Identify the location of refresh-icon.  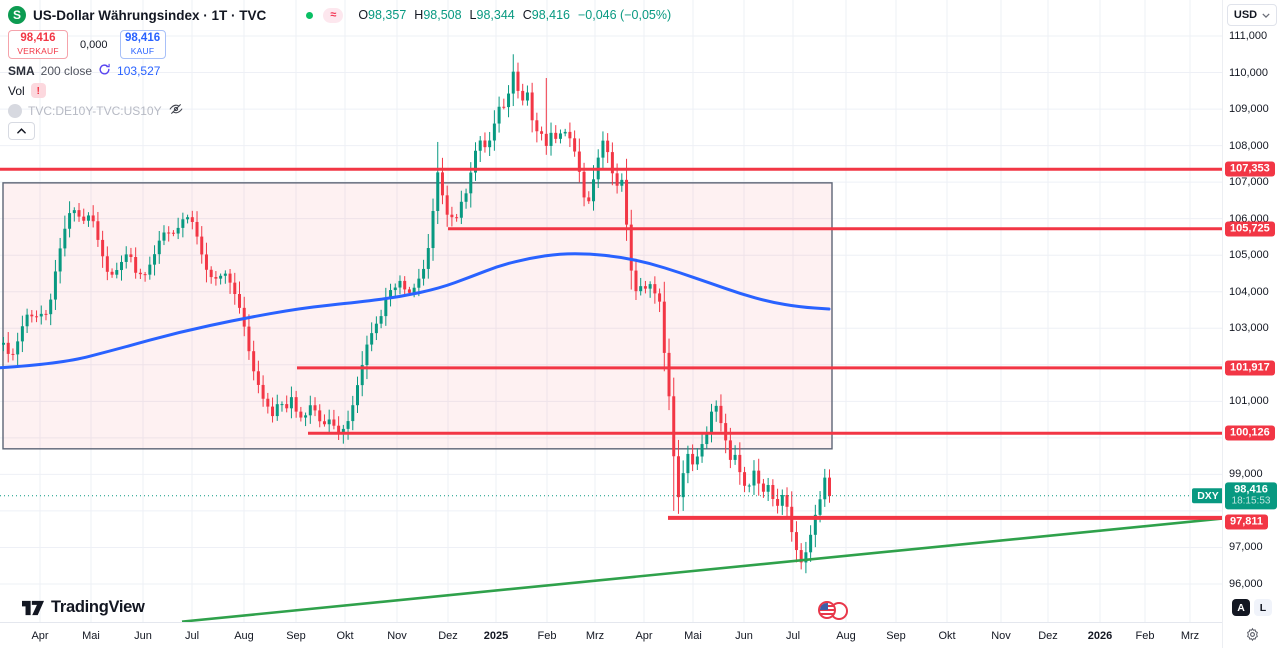
(104, 71).